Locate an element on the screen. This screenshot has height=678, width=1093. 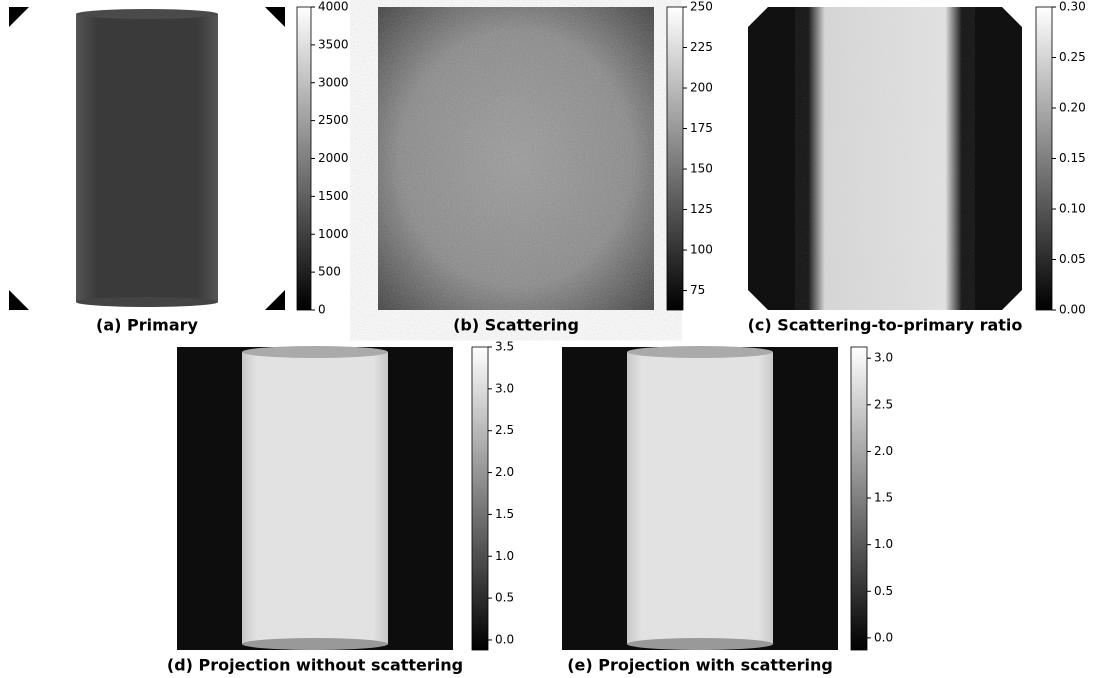
tick-label: 3500 is located at coordinates (333, 44).